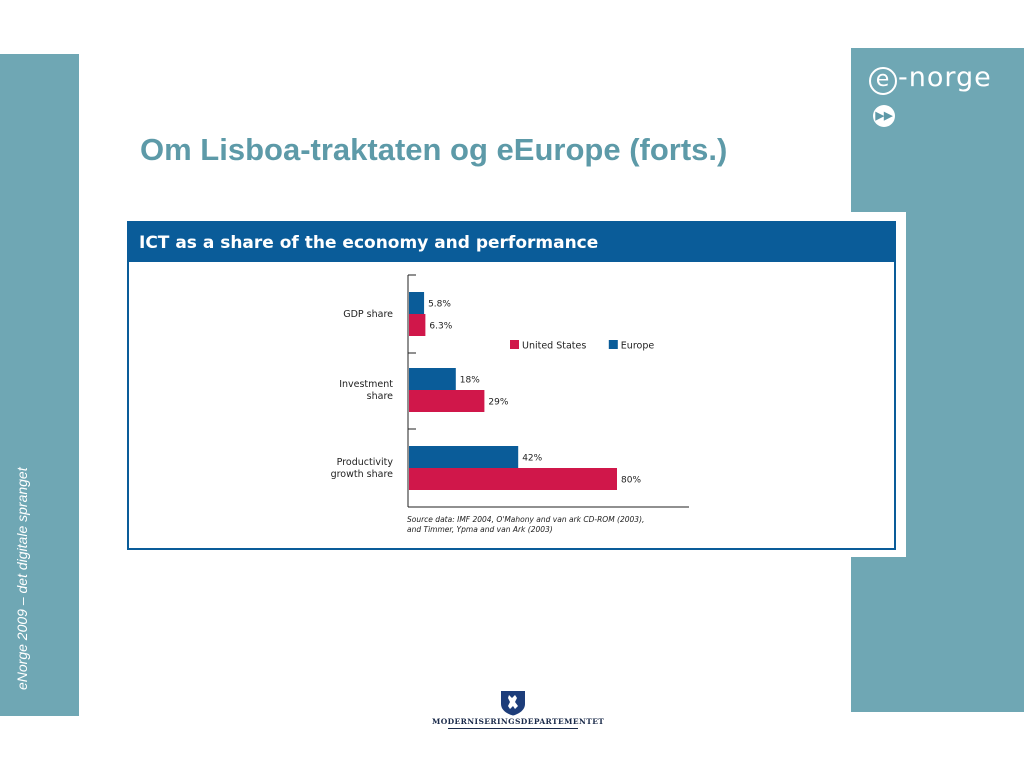 Image resolution: width=1024 pixels, height=768 pixels. What do you see at coordinates (439, 305) in the screenshot?
I see `data-label: 5.8%` at bounding box center [439, 305].